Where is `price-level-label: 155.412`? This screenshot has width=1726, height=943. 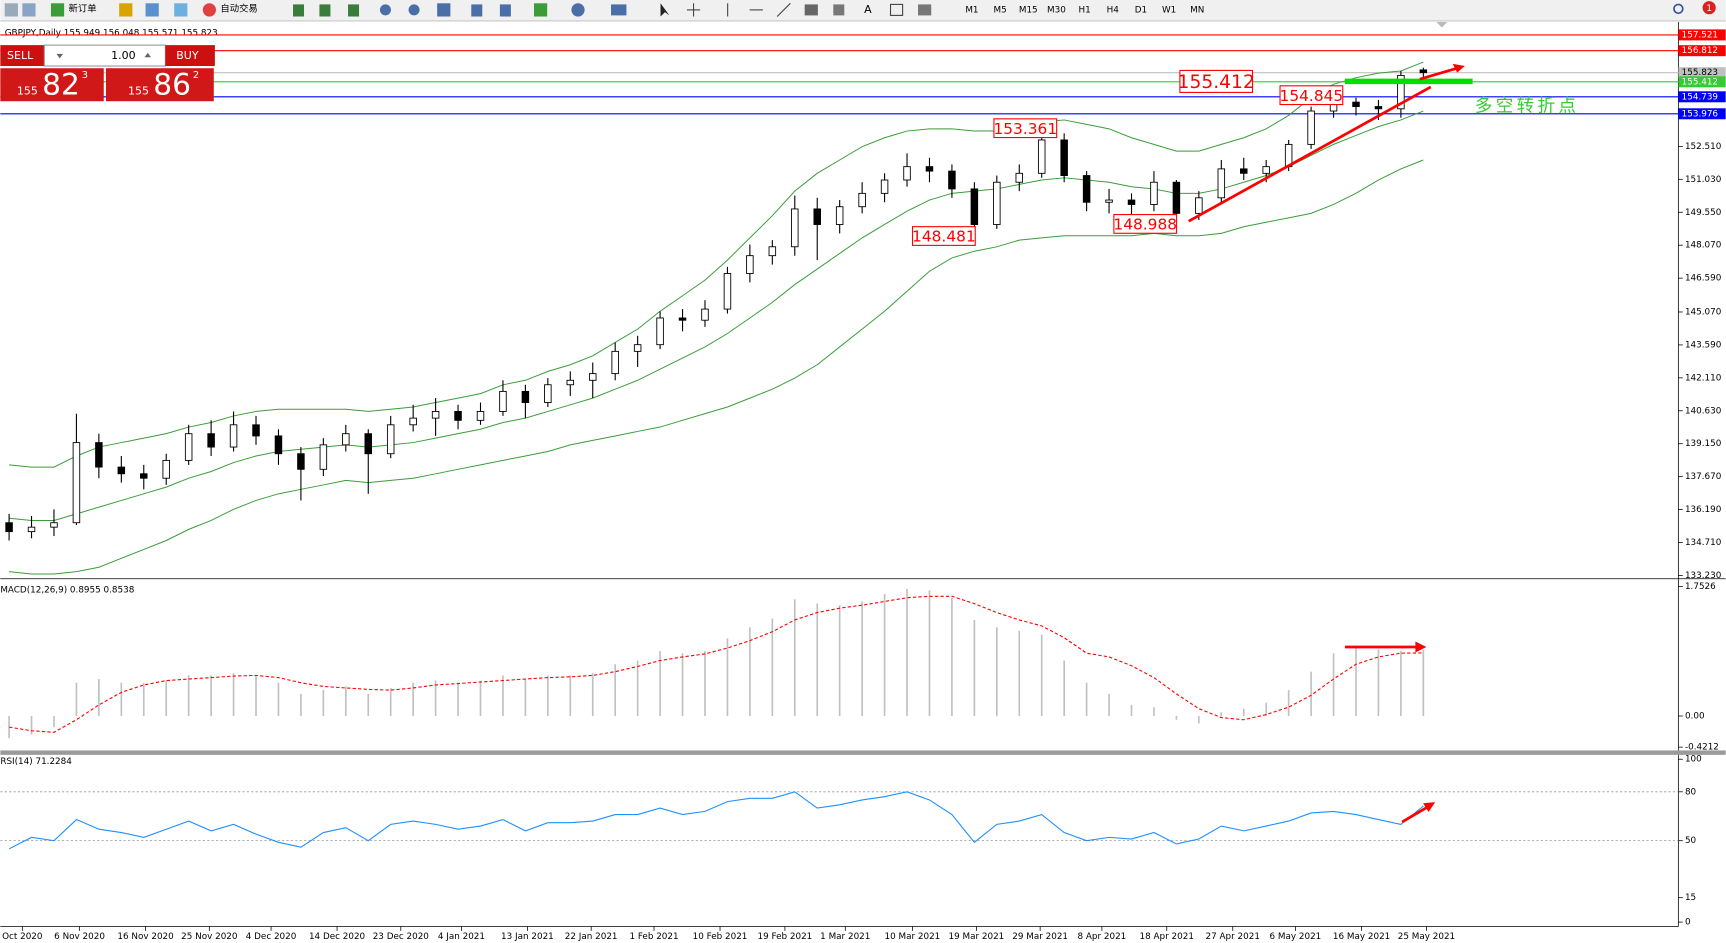 price-level-label: 155.412 is located at coordinates (1700, 82).